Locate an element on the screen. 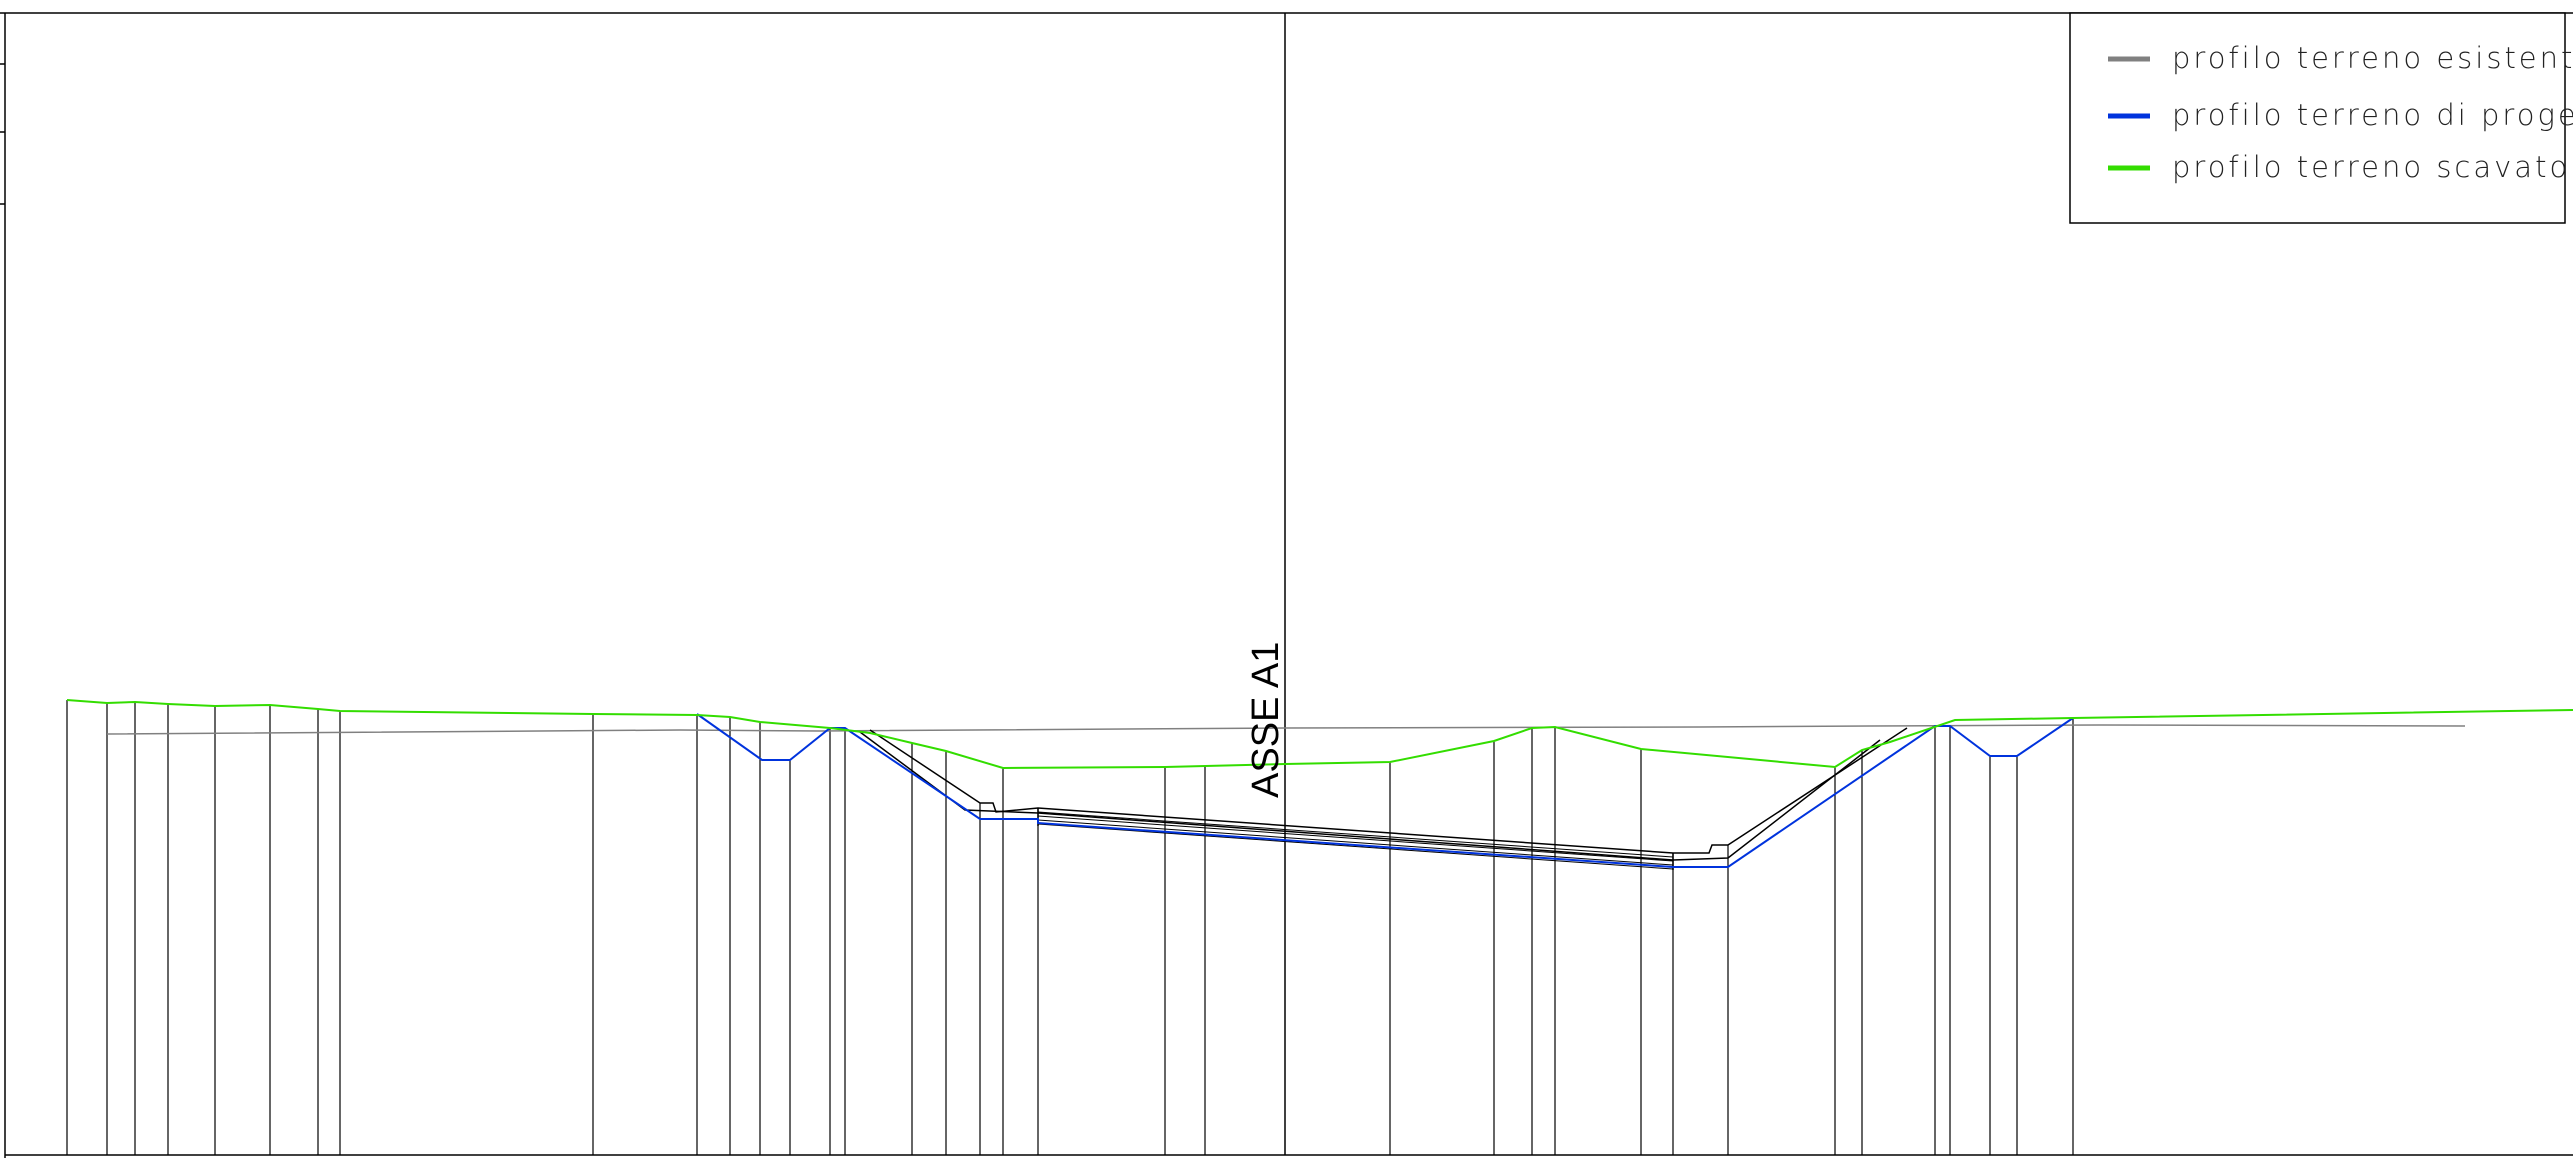  structure-inner-slope is located at coordinates (1370, 796).